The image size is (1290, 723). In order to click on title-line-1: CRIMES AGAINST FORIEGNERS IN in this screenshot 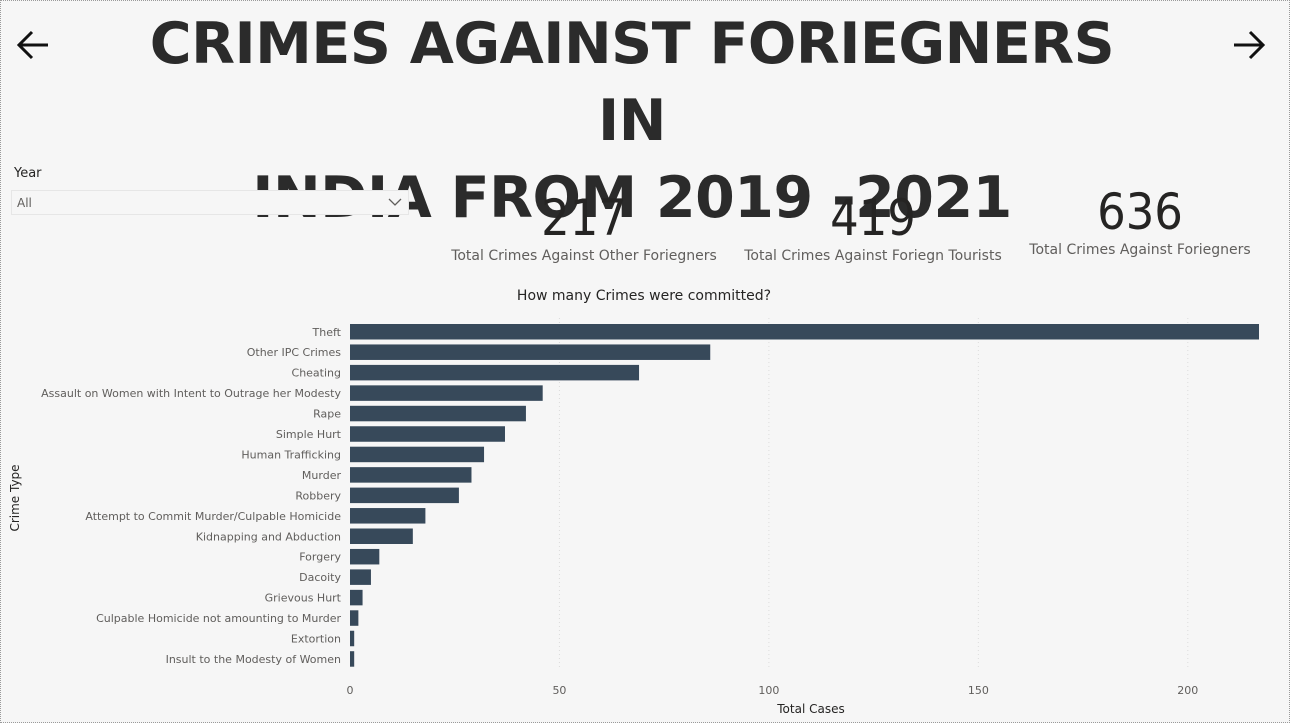, I will do `click(632, 82)`.